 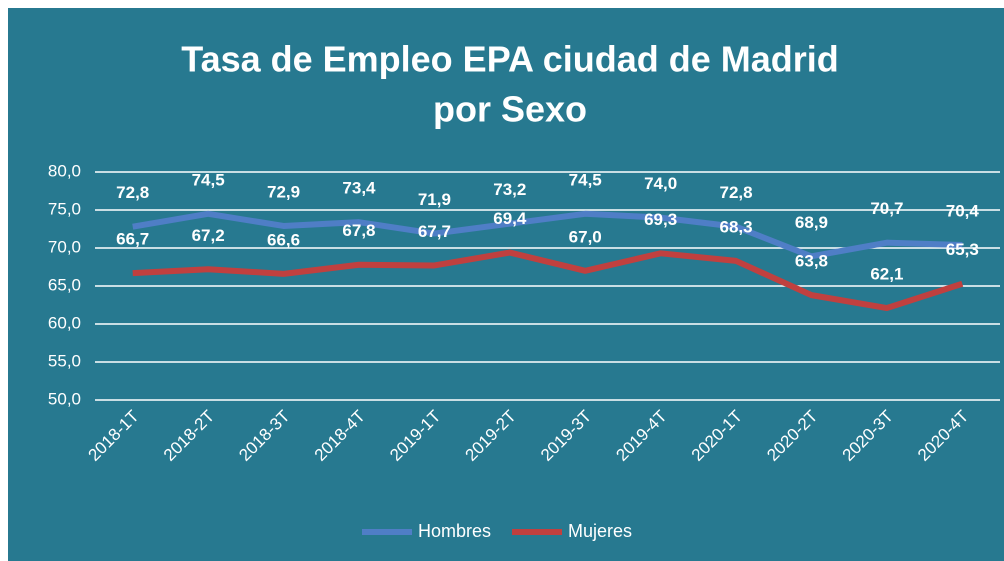 I want to click on data-label: 72,9, so click(x=283, y=191).